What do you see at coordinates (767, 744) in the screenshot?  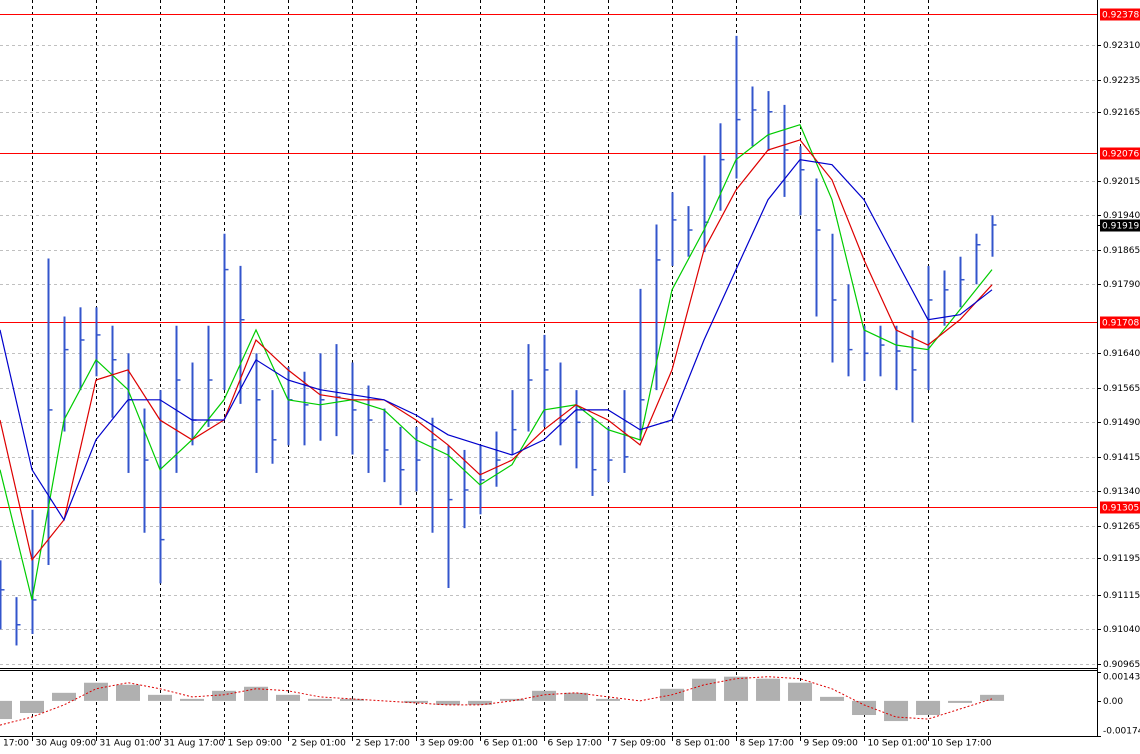 I see `x-tick-label: 8 Sep 17:00` at bounding box center [767, 744].